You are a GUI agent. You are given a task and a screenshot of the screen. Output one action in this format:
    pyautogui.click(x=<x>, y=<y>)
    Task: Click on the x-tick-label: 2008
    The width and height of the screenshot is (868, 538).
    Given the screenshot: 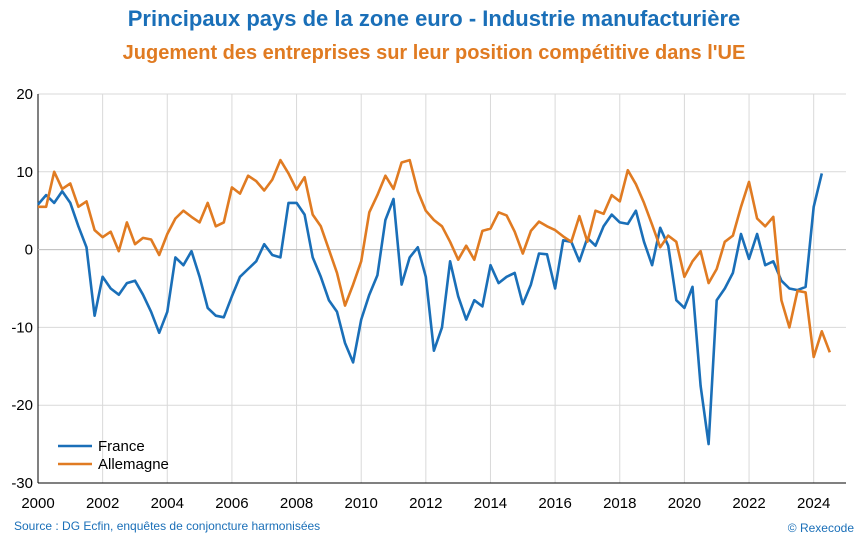 What is the action you would take?
    pyautogui.click(x=296, y=503)
    